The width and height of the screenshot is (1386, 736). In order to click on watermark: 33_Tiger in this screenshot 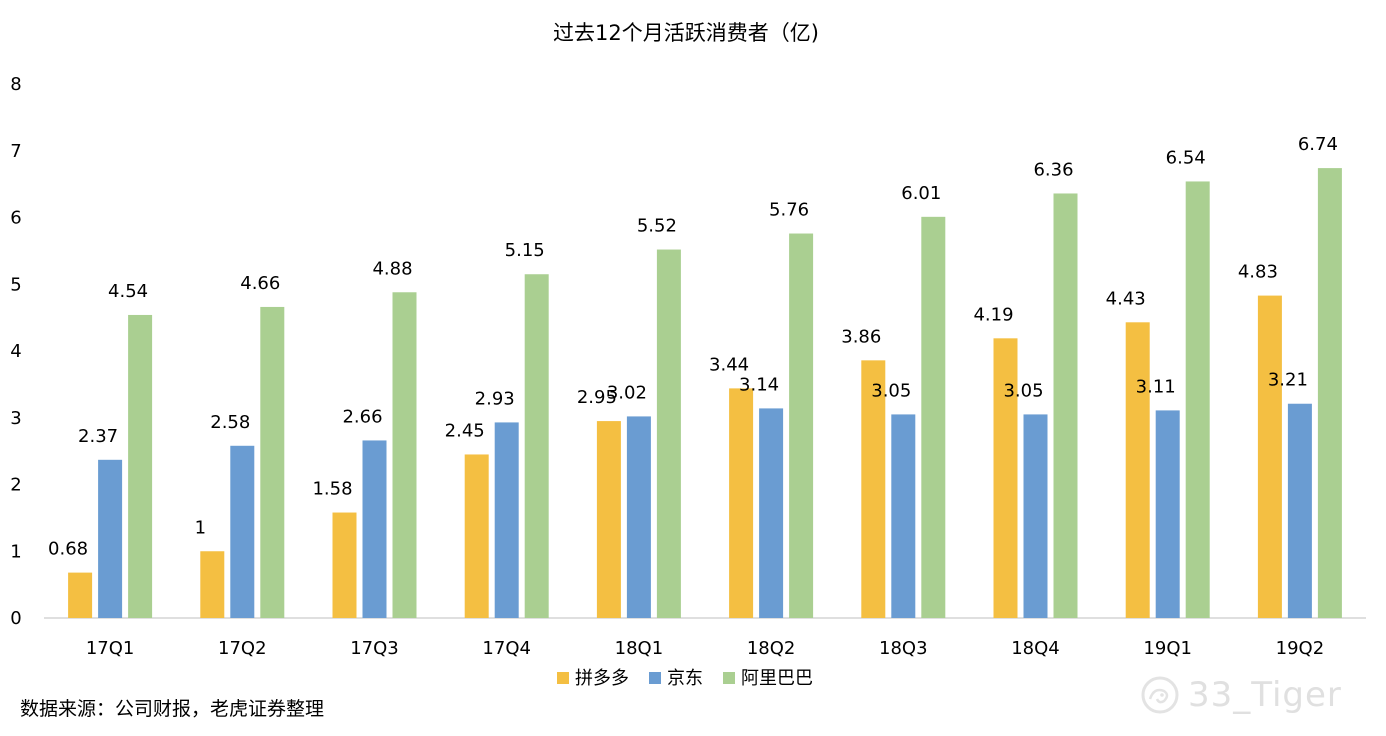, I will do `click(1255, 695)`.